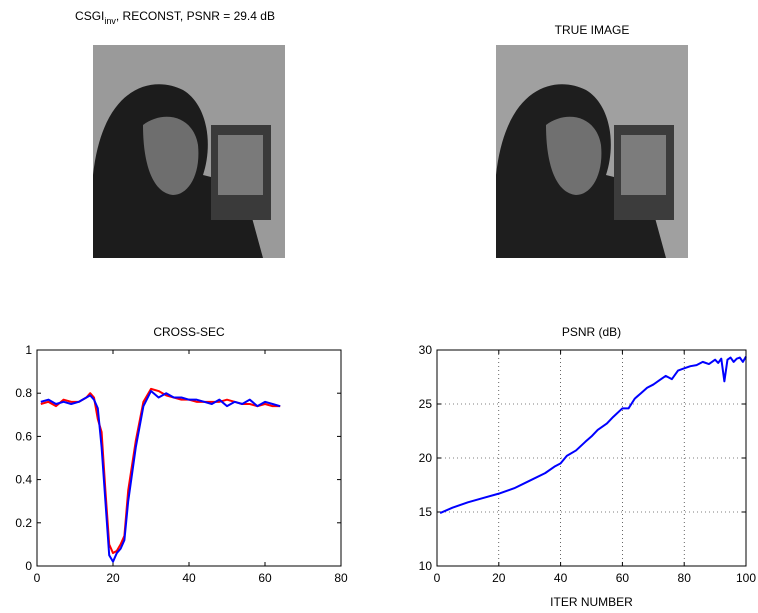 Image resolution: width=758 pixels, height=613 pixels. I want to click on title-subscript: inv, so click(110, 21).